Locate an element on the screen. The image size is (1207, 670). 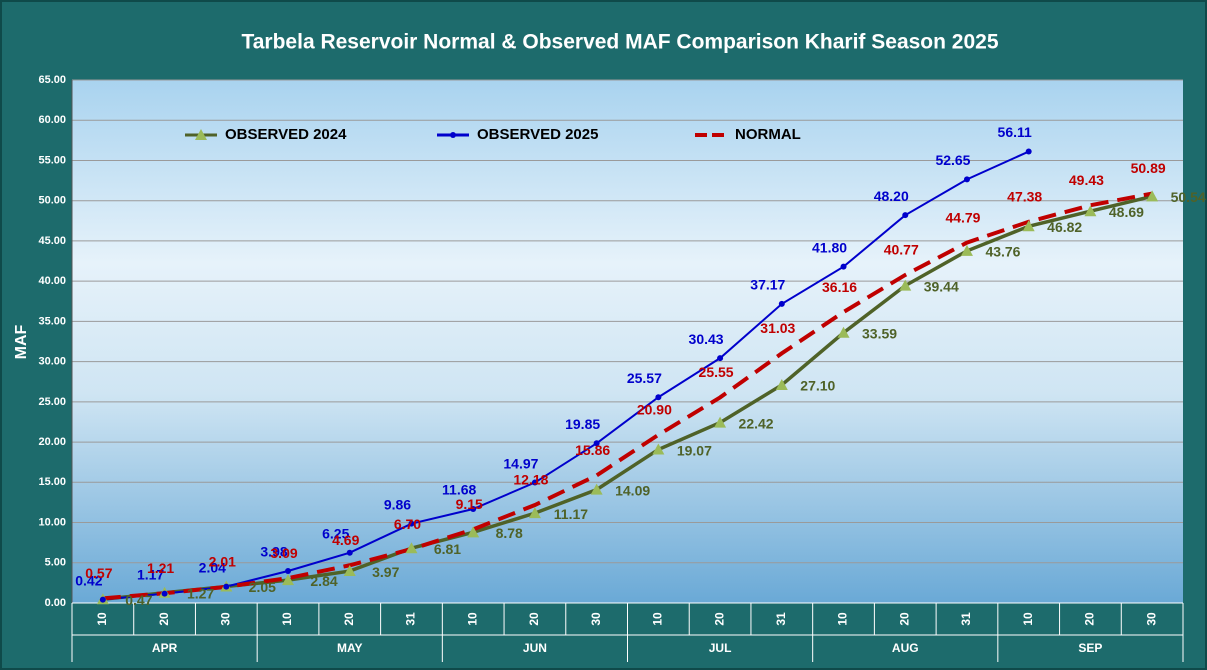
data-label: 9.15 is located at coordinates (469, 504).